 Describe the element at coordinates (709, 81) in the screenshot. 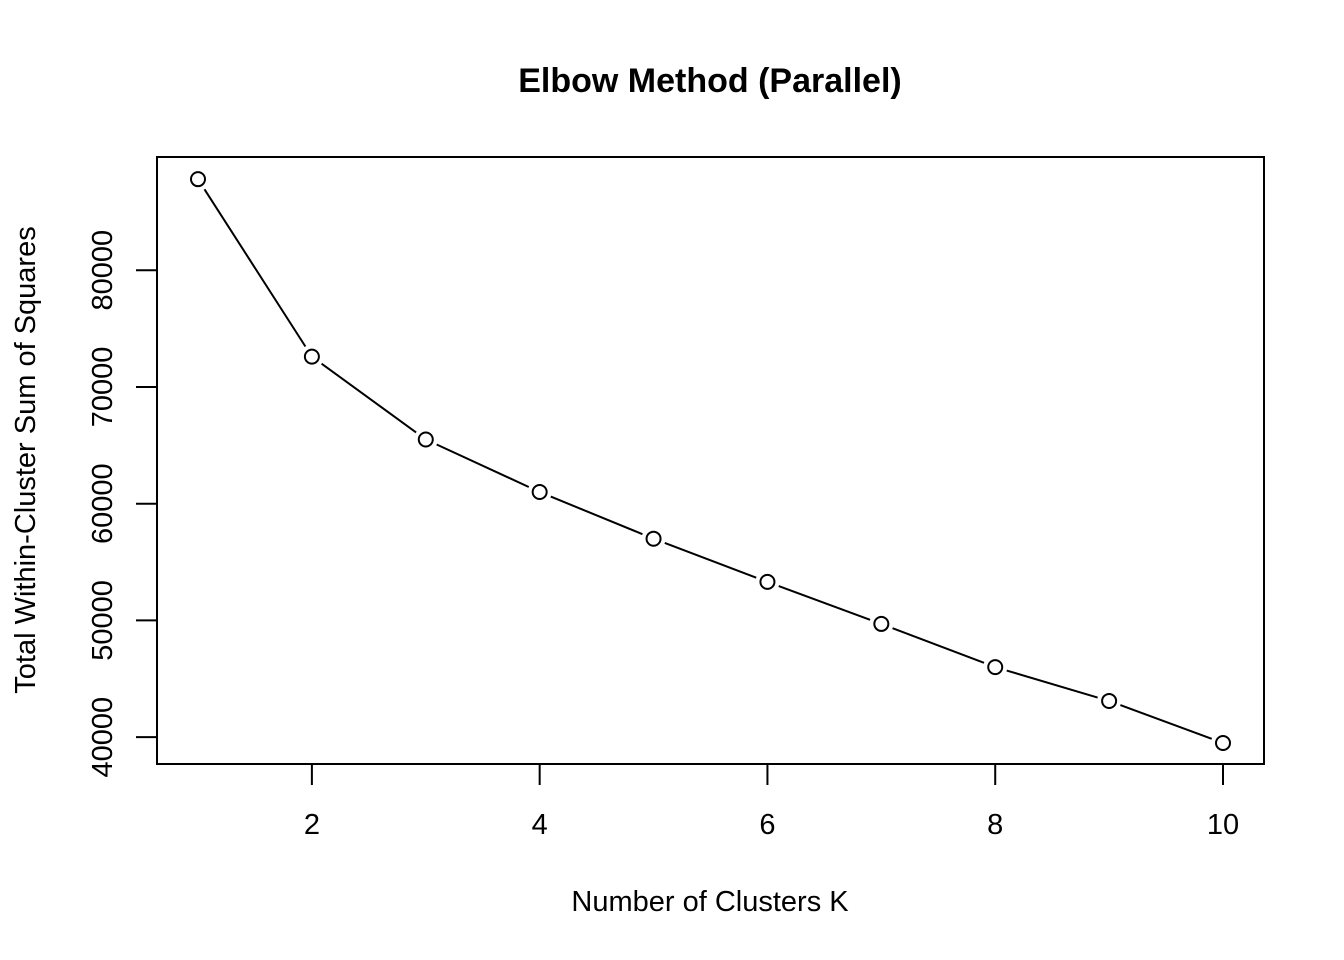

I see `chart-title: Elbow Method (Parallel)` at that location.